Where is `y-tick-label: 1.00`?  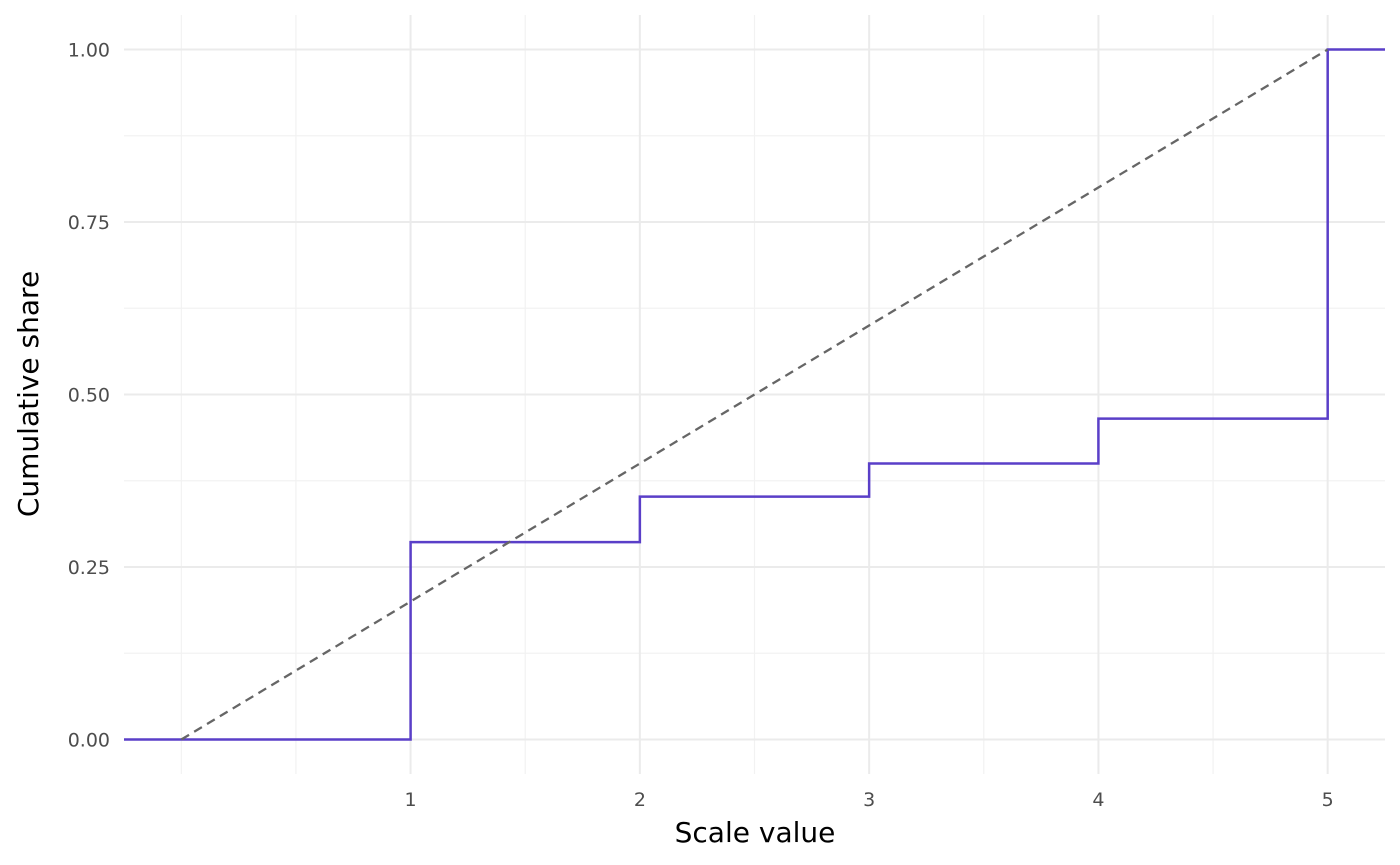 y-tick-label: 1.00 is located at coordinates (89, 51).